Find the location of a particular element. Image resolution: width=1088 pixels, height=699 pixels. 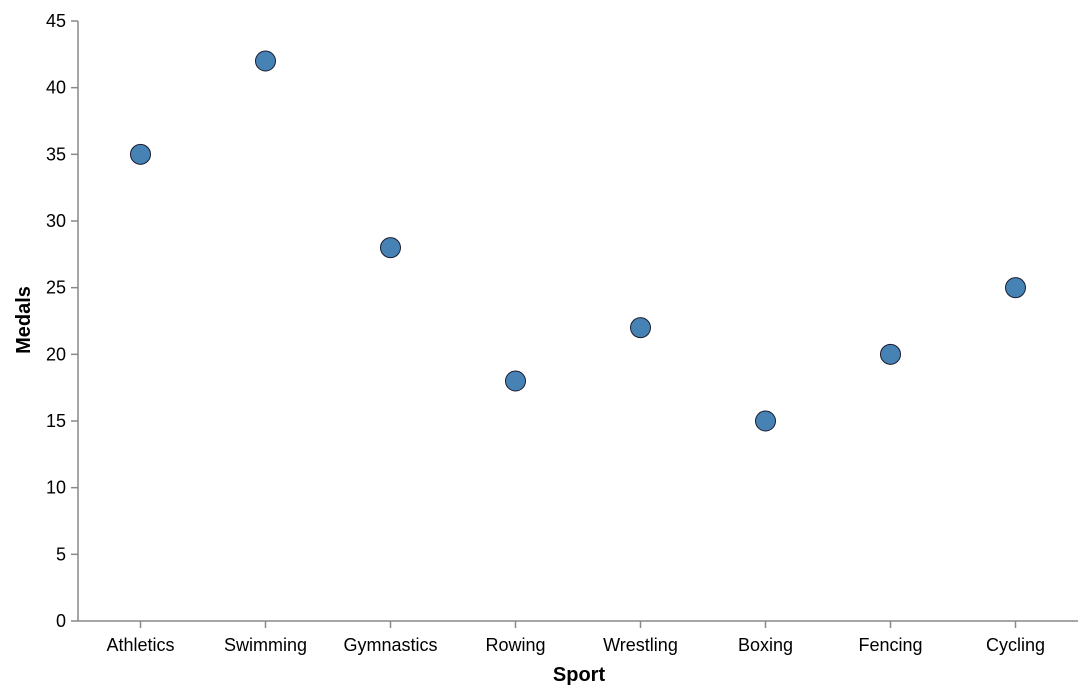

y-tick-label: 45 is located at coordinates (56, 21).